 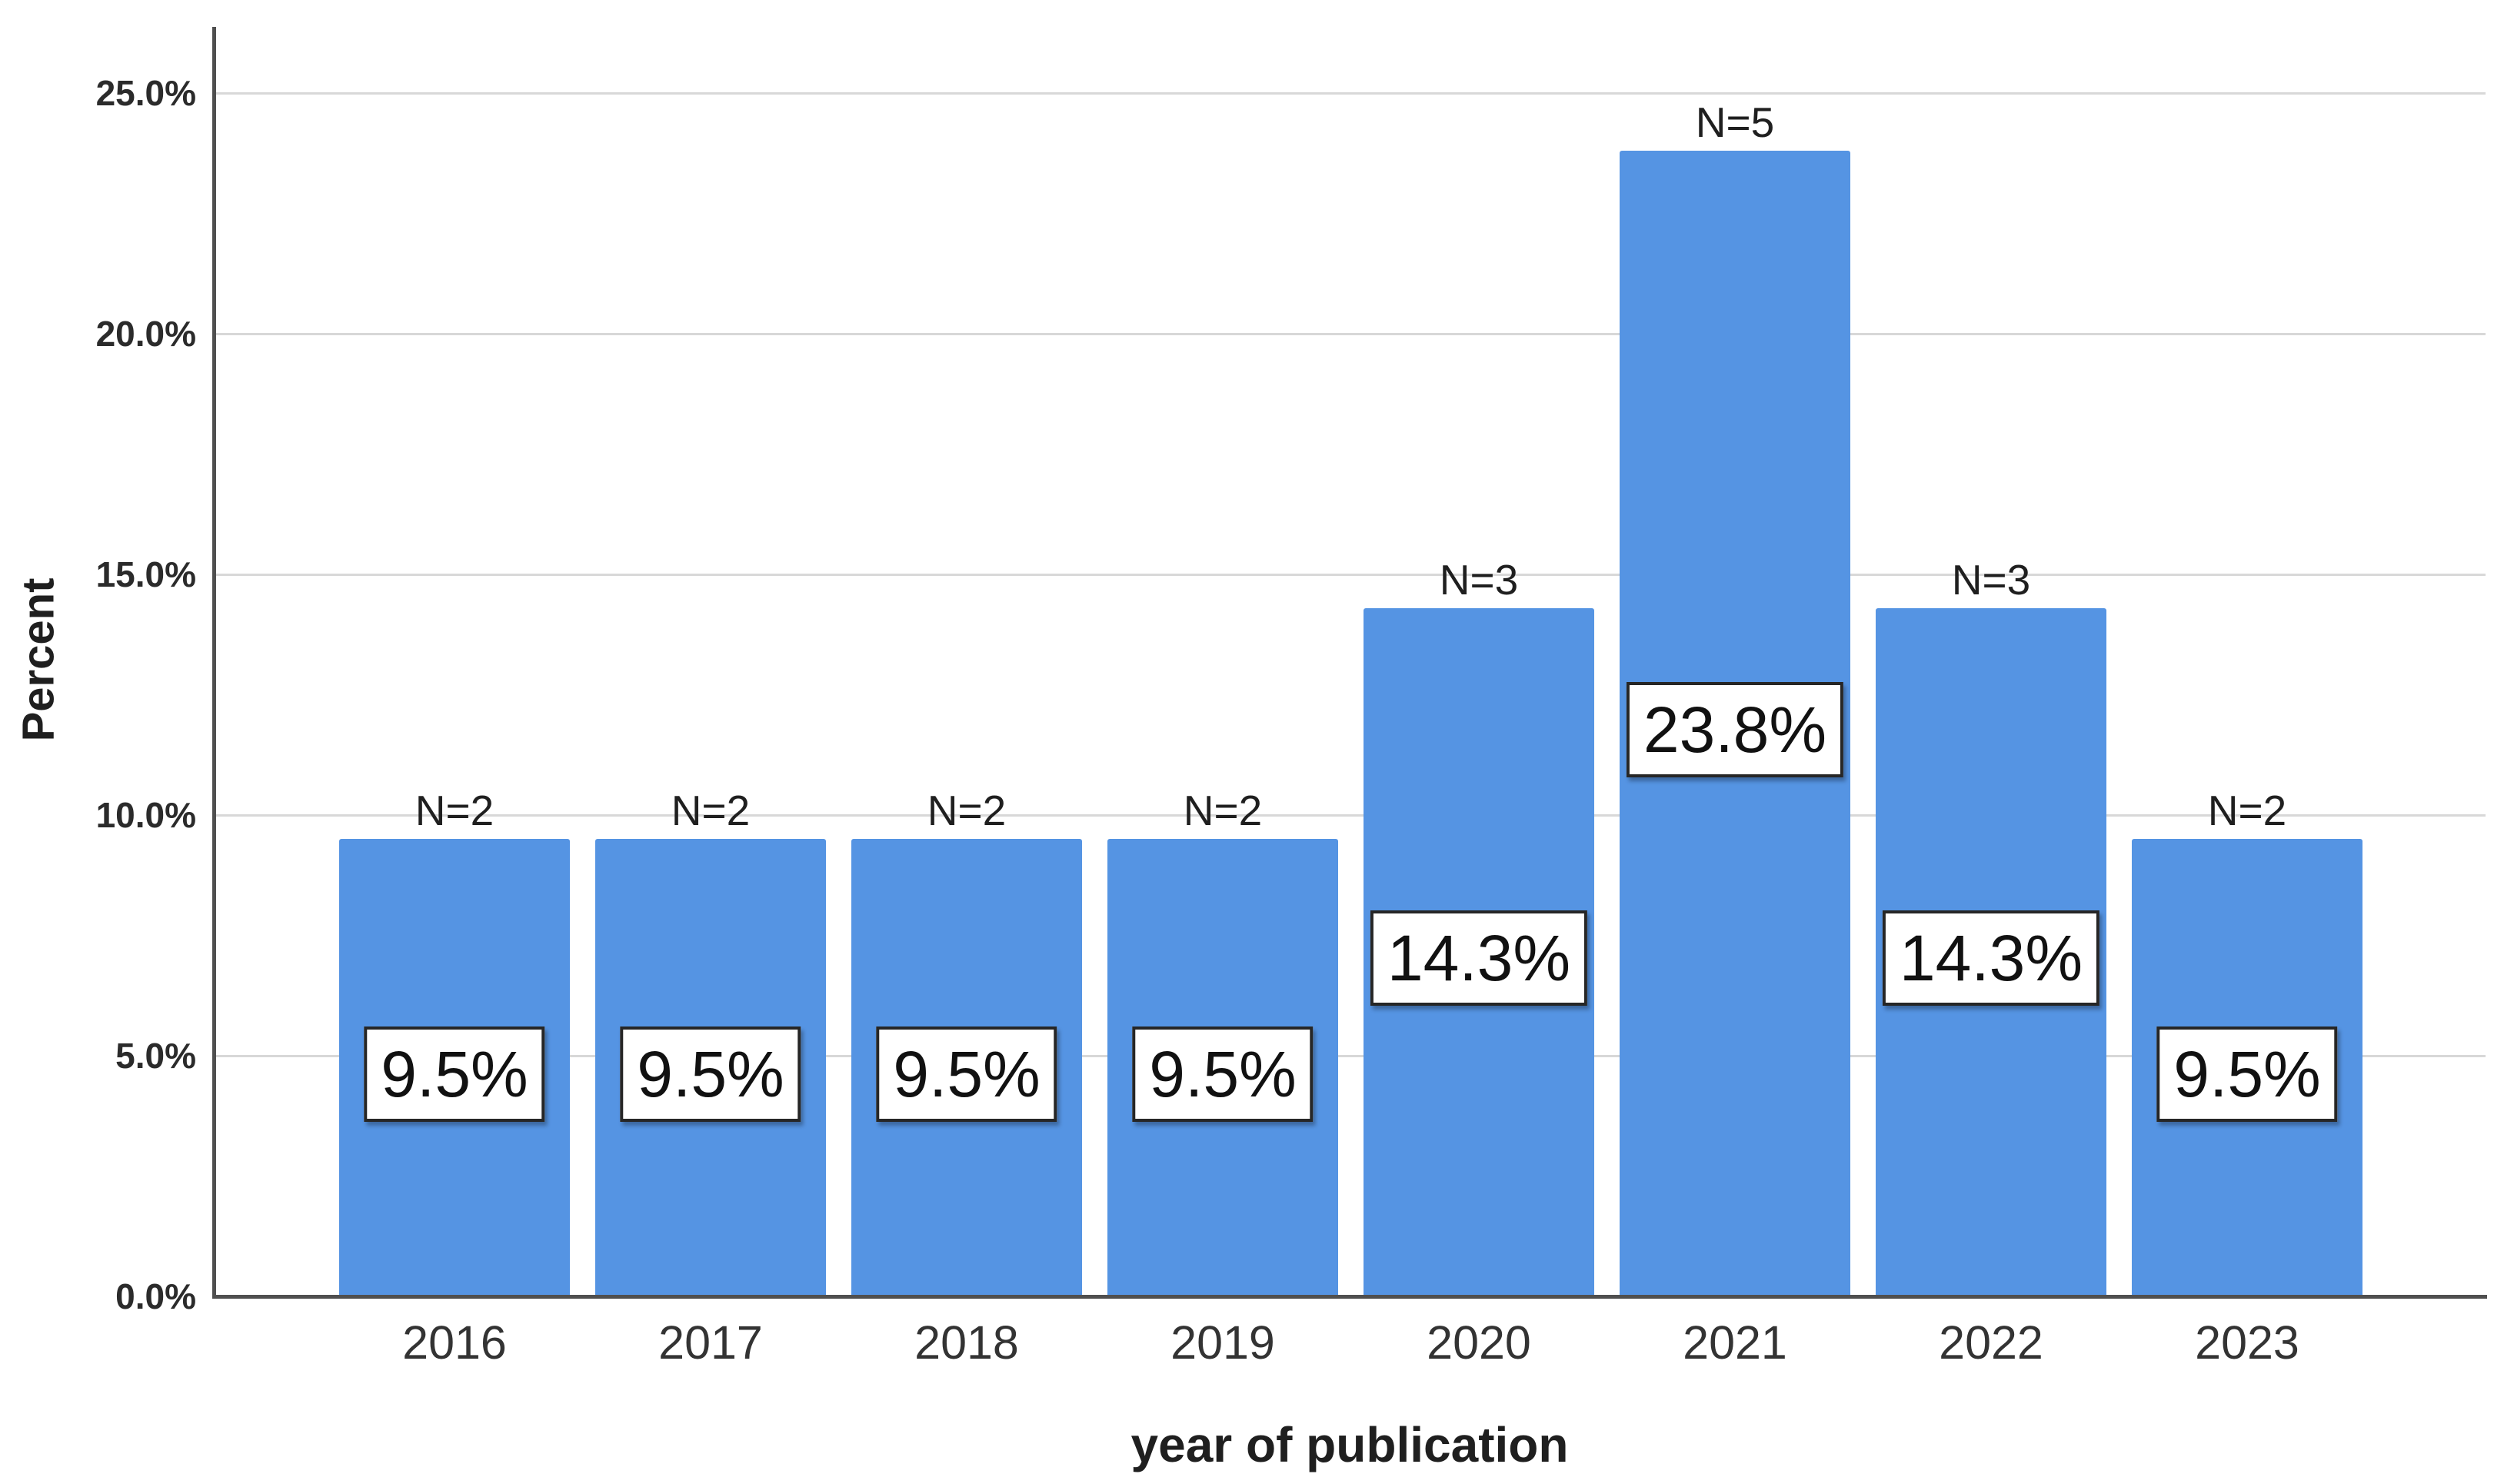 I want to click on bar-count-label: N=5, so click(x=1735, y=123).